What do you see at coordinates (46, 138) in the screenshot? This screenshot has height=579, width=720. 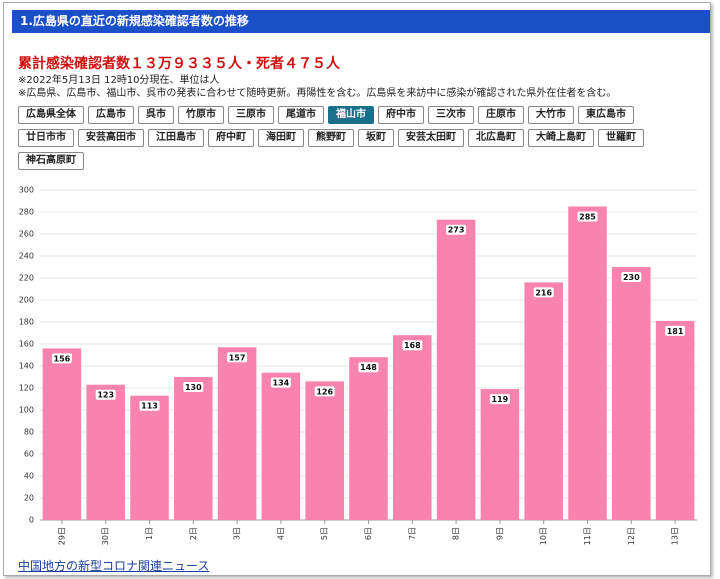 I see `area-button: 廿日市市` at bounding box center [46, 138].